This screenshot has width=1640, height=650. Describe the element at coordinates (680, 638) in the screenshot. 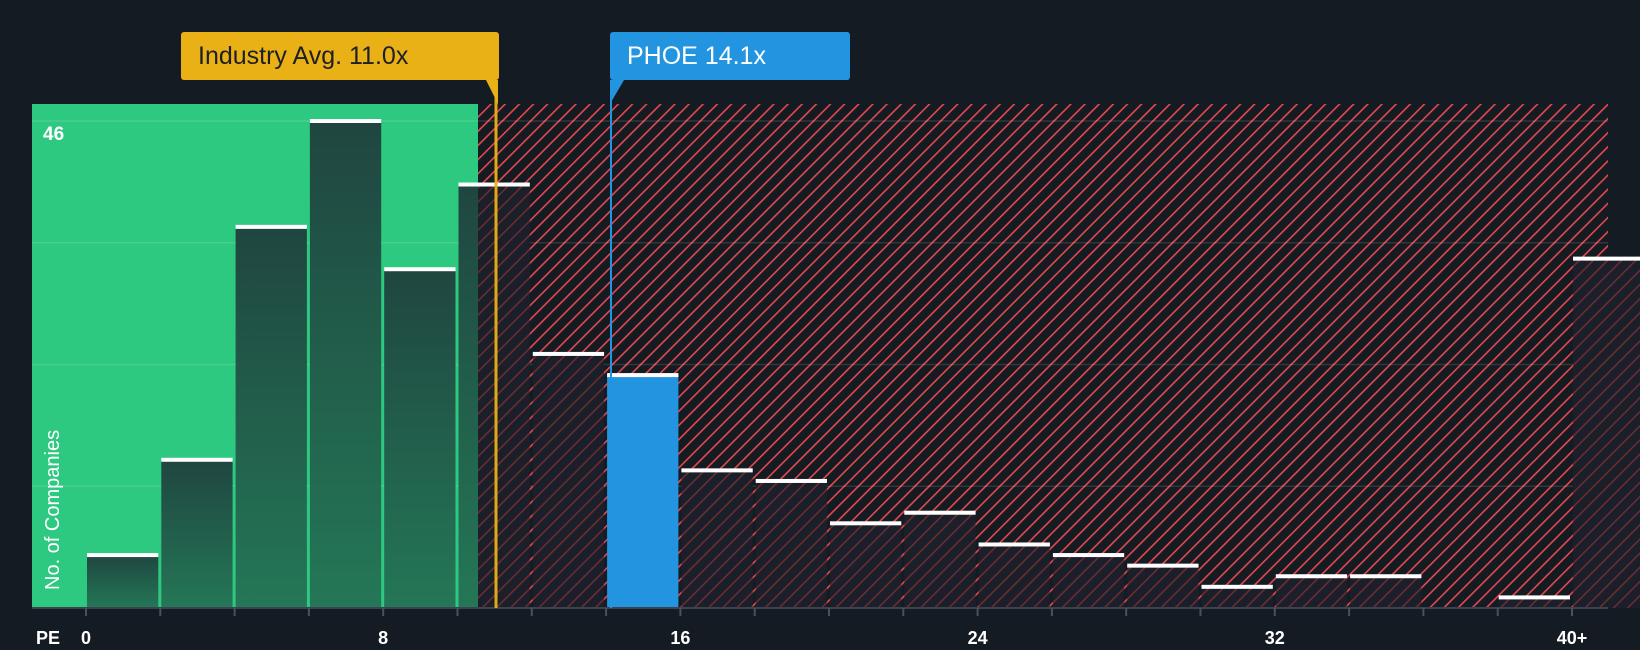

I see `x-tick-label: 16` at that location.